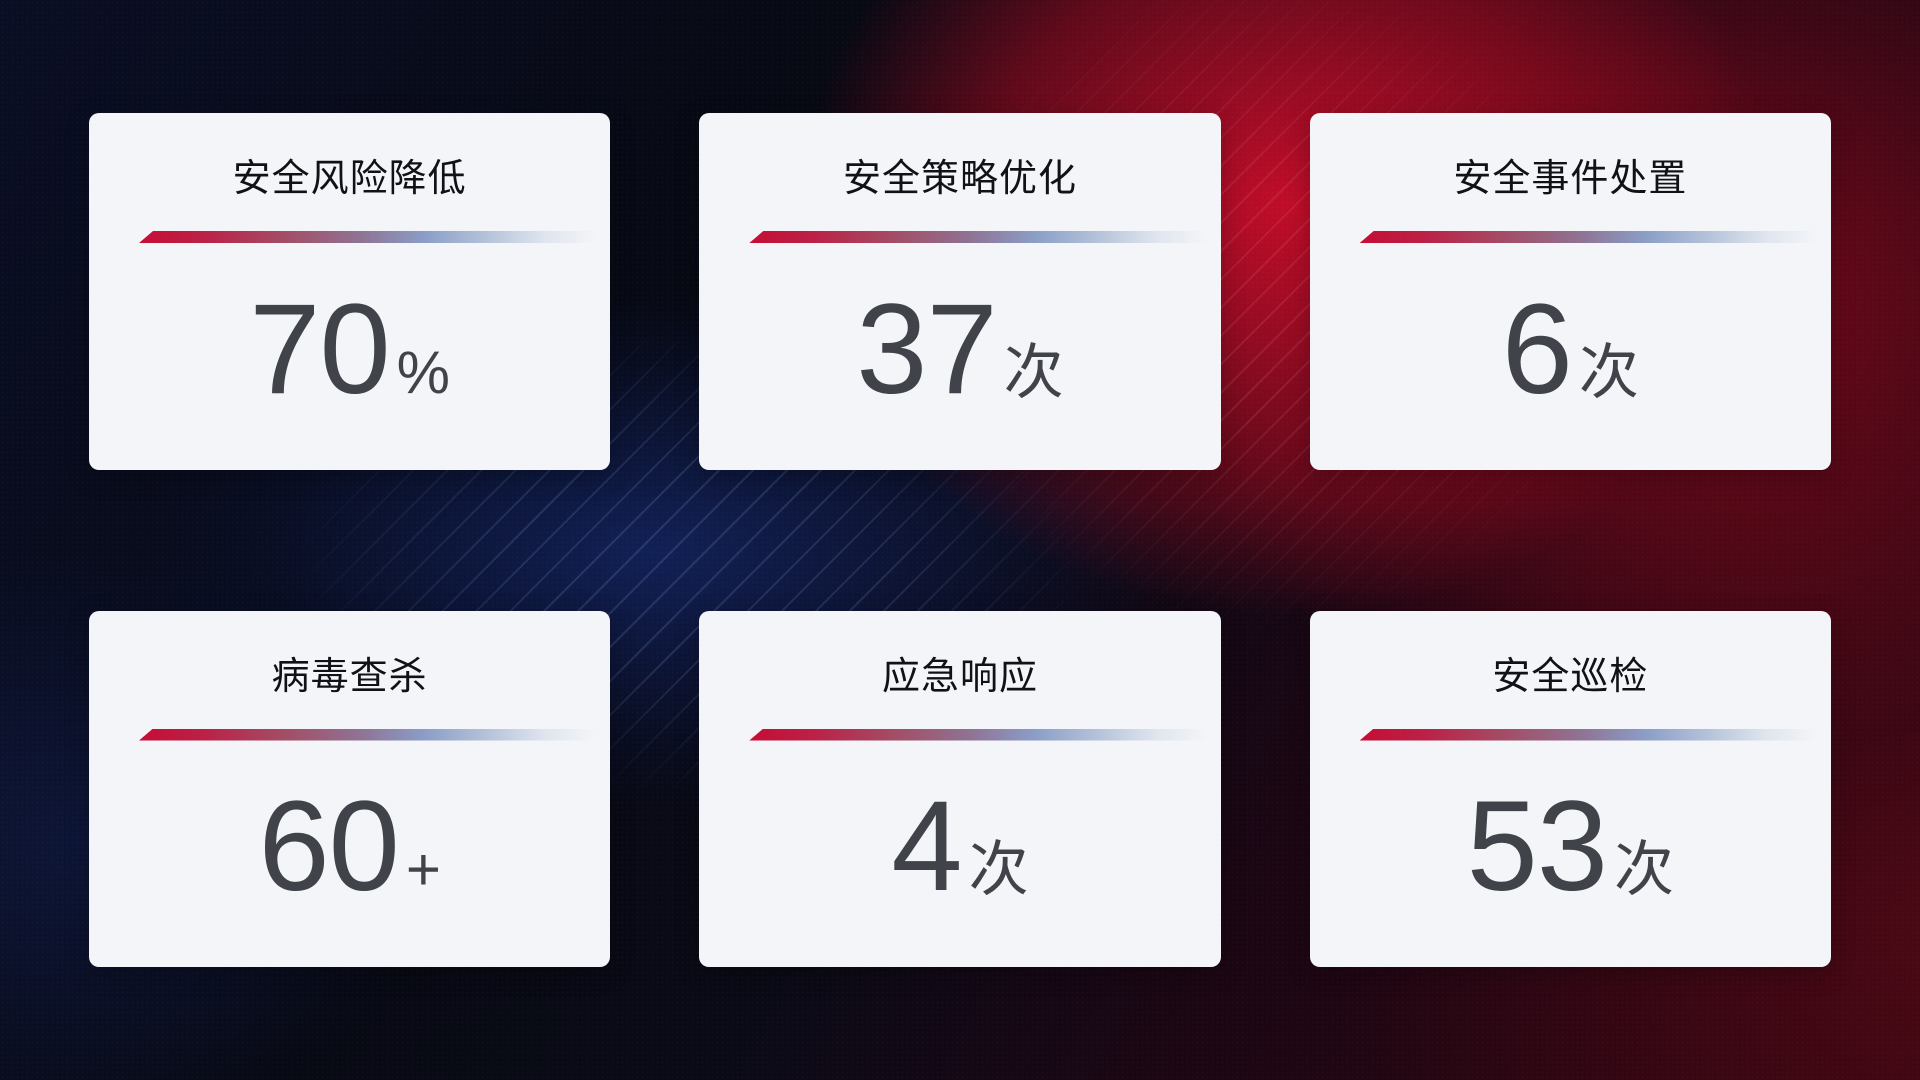 The width and height of the screenshot is (1920, 1080). Describe the element at coordinates (1537, 349) in the screenshot. I see `stat-number: 6` at that location.